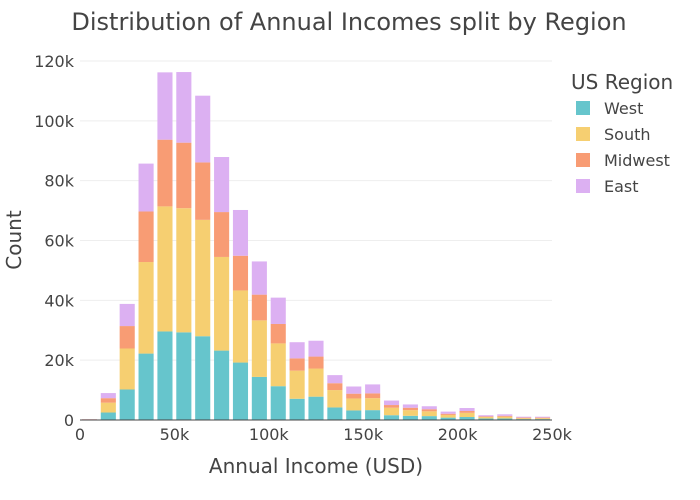  I want to click on legend-items: West South Midwest East, so click(623, 147).